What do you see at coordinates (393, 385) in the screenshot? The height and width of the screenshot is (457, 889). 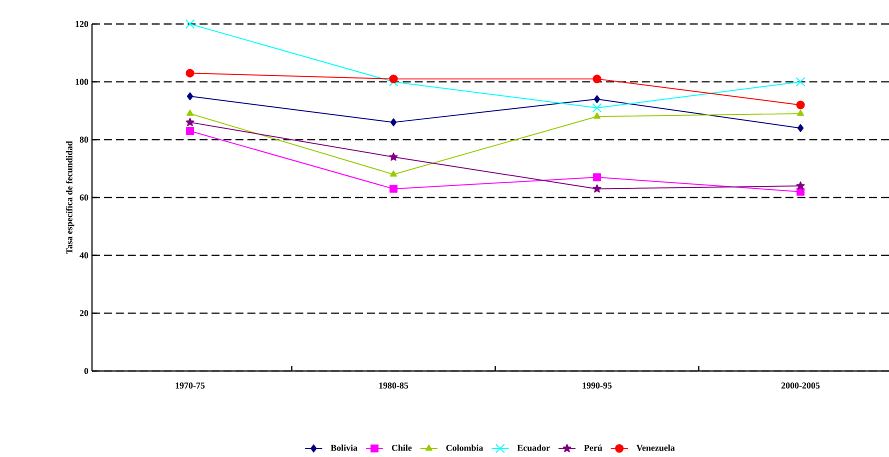 I see `x-tick-label: 1980-85` at bounding box center [393, 385].